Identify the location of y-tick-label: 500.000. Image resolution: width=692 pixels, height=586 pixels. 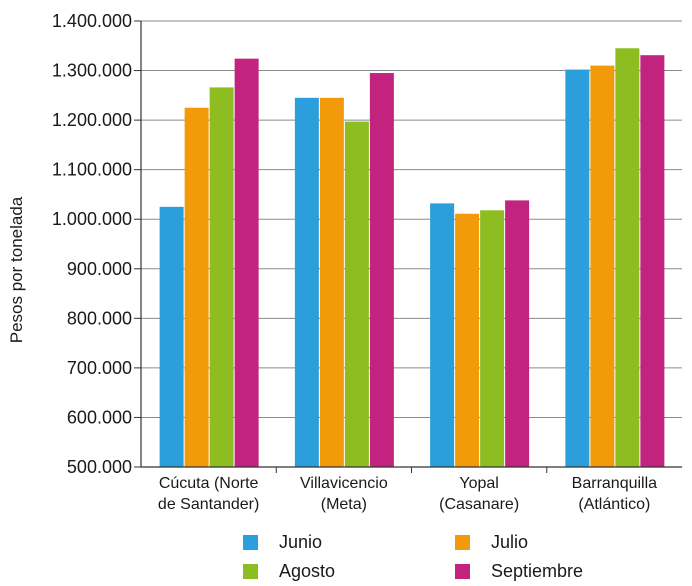
(99, 467).